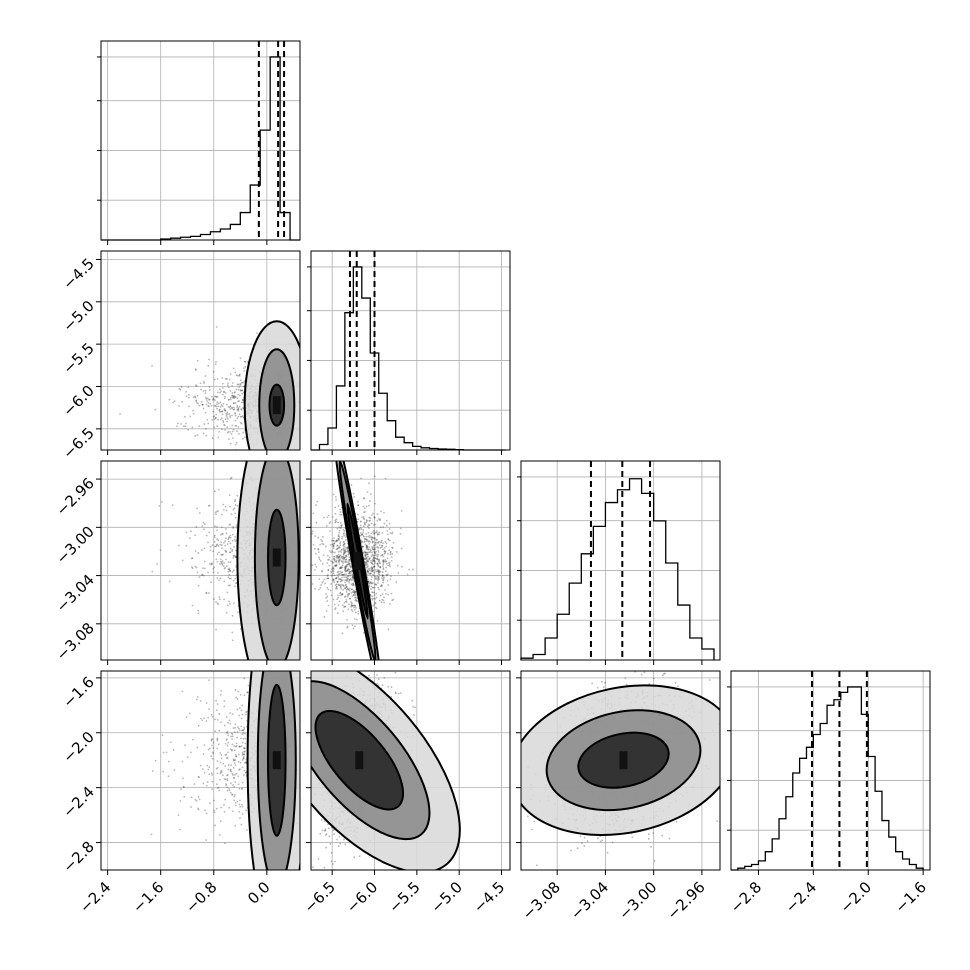  Describe the element at coordinates (489, 897) in the screenshot. I see `x-tick-label: −4.5` at that location.